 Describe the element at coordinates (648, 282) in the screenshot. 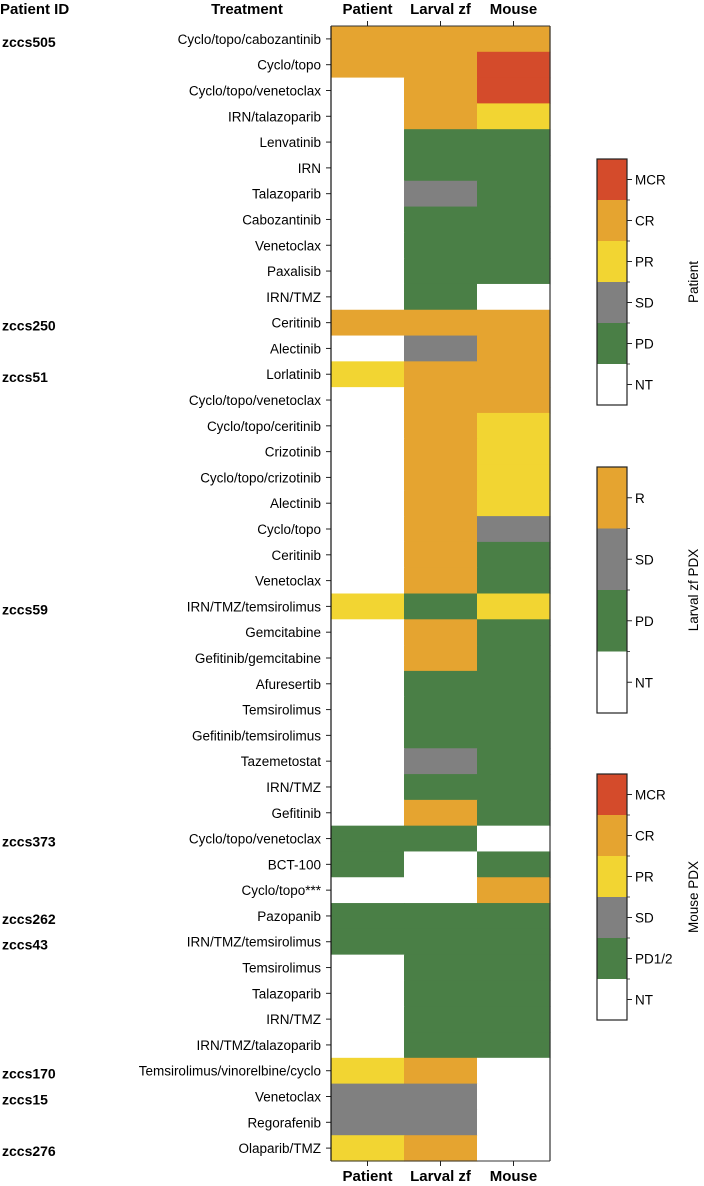

I see `legend-patient: MCR CR PR SD PD NT Patient` at that location.